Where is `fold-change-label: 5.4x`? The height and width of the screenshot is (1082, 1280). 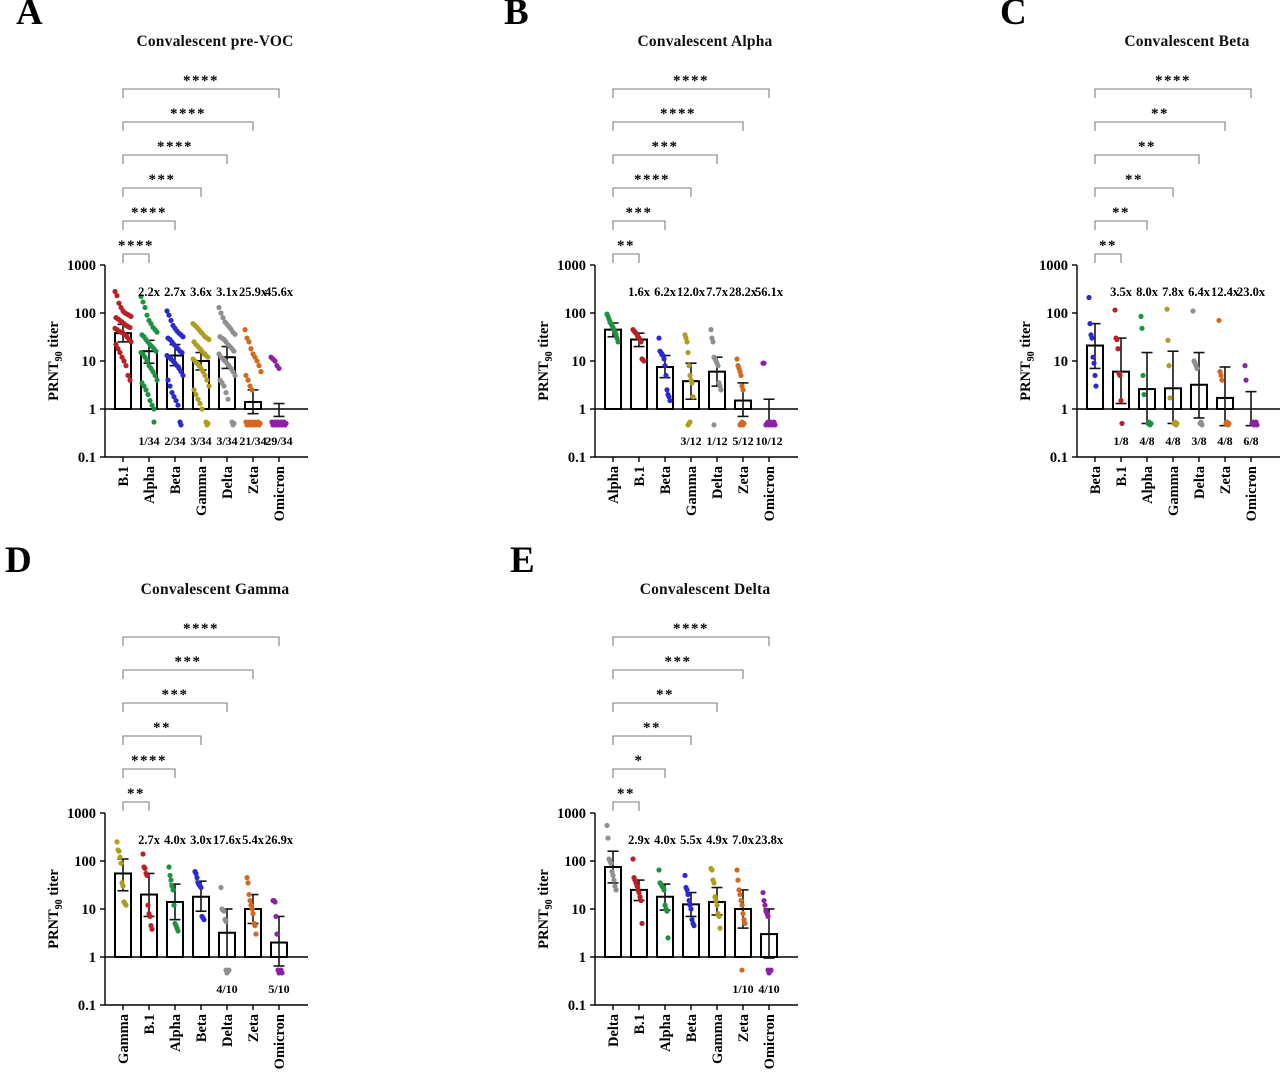 fold-change-label: 5.4x is located at coordinates (253, 840).